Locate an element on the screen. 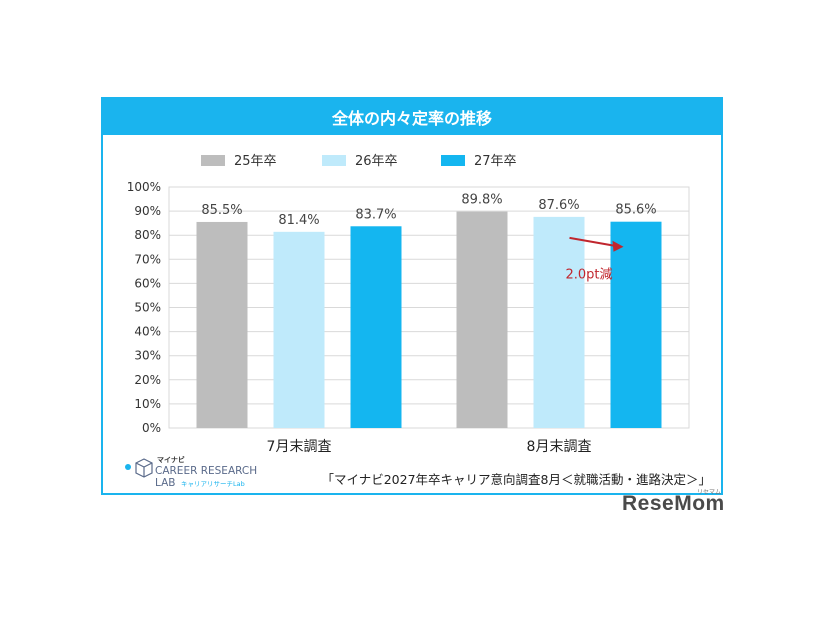 The width and height of the screenshot is (826, 620). legend-label: 25年卒 is located at coordinates (255, 161).